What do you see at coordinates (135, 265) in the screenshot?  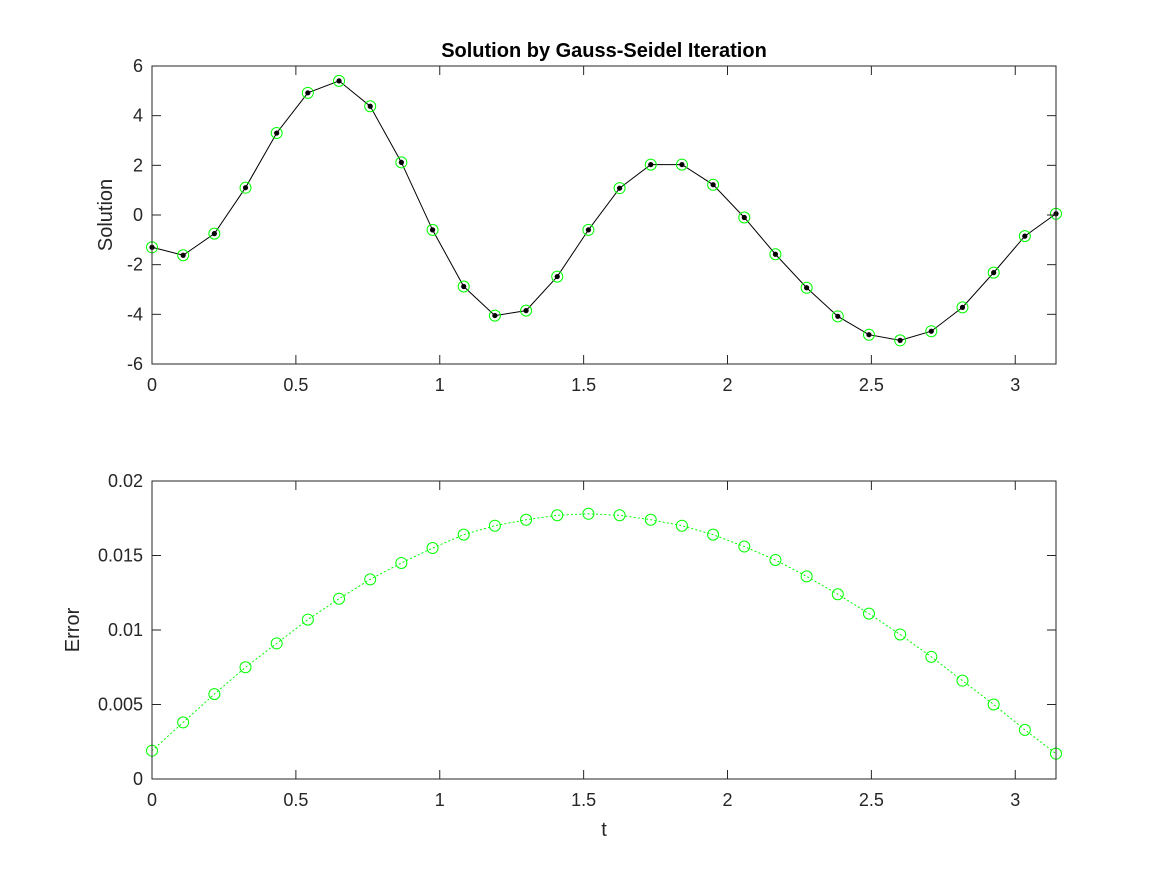 I see `solution-y-tick-label: -2` at bounding box center [135, 265].